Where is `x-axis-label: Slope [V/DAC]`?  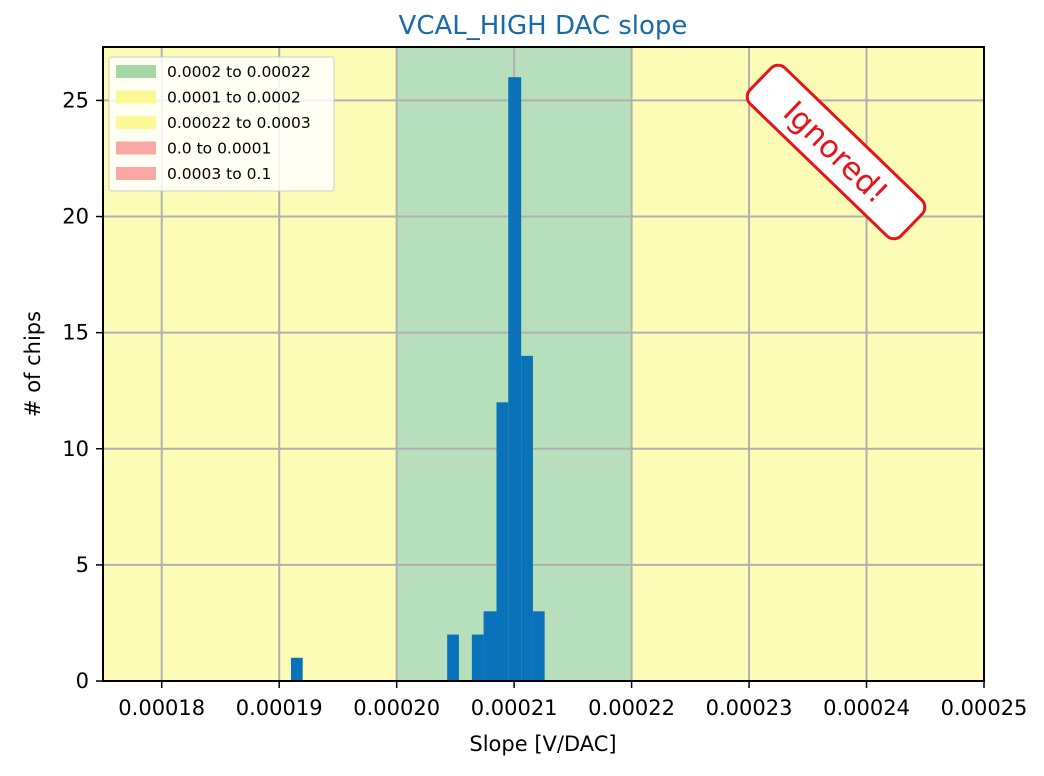
x-axis-label: Slope [V/DAC] is located at coordinates (542, 744).